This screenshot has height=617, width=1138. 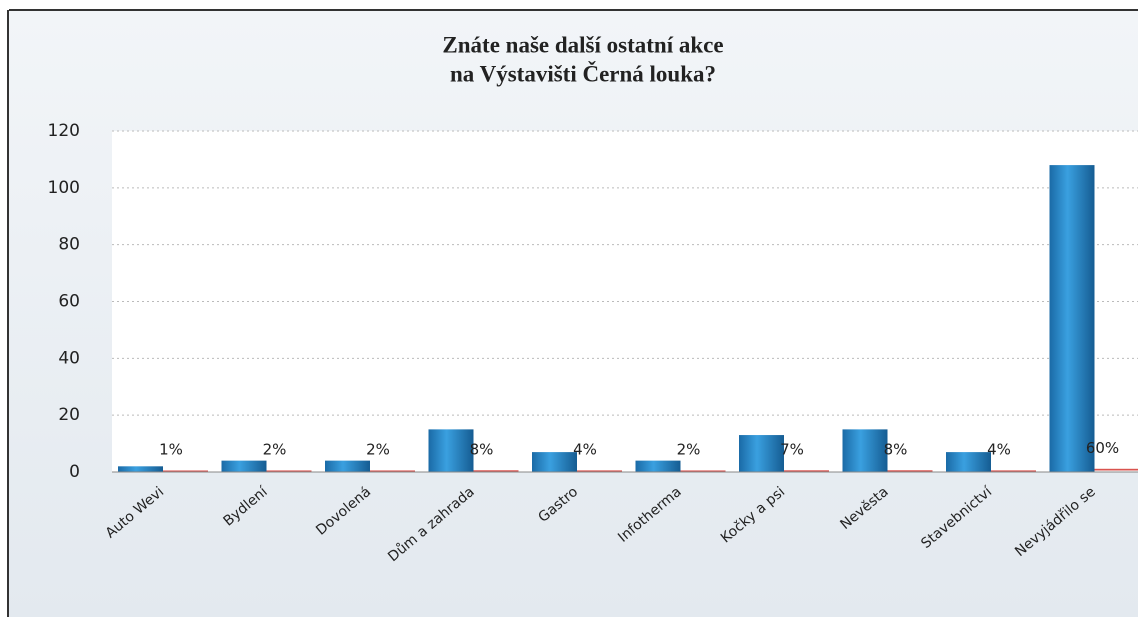 What do you see at coordinates (1102, 448) in the screenshot?
I see `data-label: 60%` at bounding box center [1102, 448].